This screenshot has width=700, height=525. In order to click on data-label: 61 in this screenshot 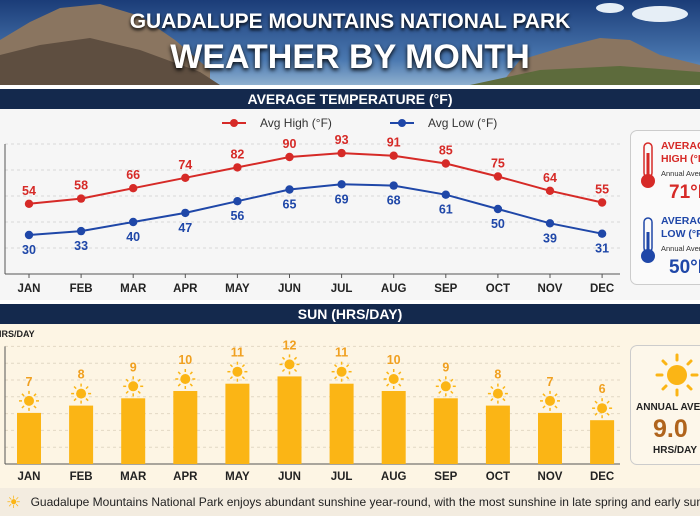, I will do `click(446, 210)`.